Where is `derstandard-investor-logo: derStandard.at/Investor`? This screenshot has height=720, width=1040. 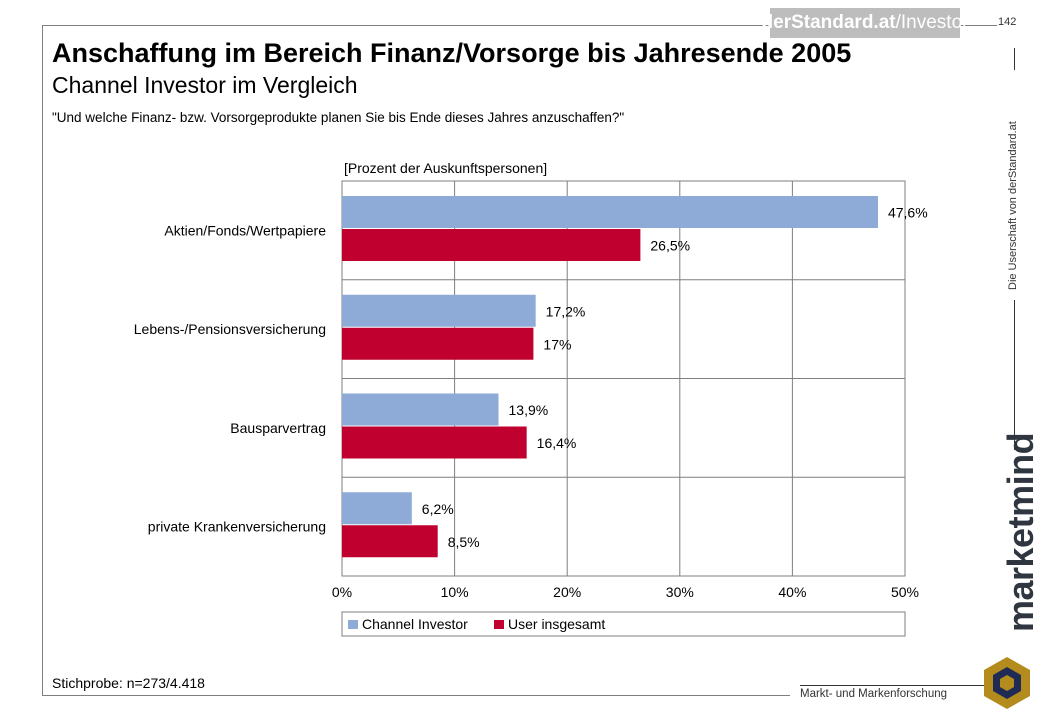 derstandard-investor-logo: derStandard.at/Investor is located at coordinates (865, 23).